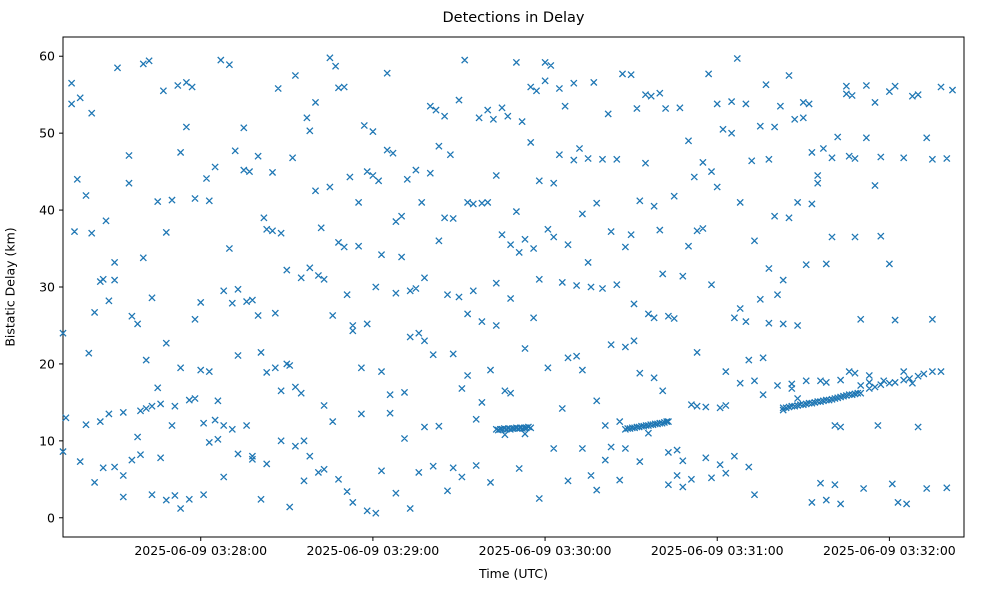 The width and height of the screenshot is (989, 590). I want to click on y-tick-label: 20, so click(47, 363).